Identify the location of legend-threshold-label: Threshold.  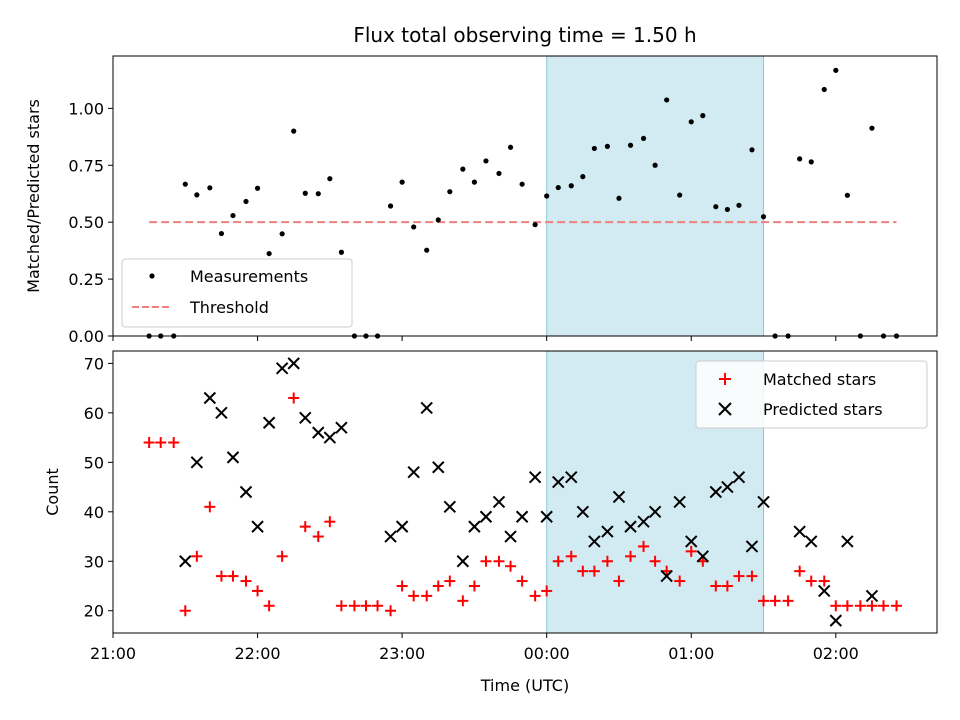
(229, 307).